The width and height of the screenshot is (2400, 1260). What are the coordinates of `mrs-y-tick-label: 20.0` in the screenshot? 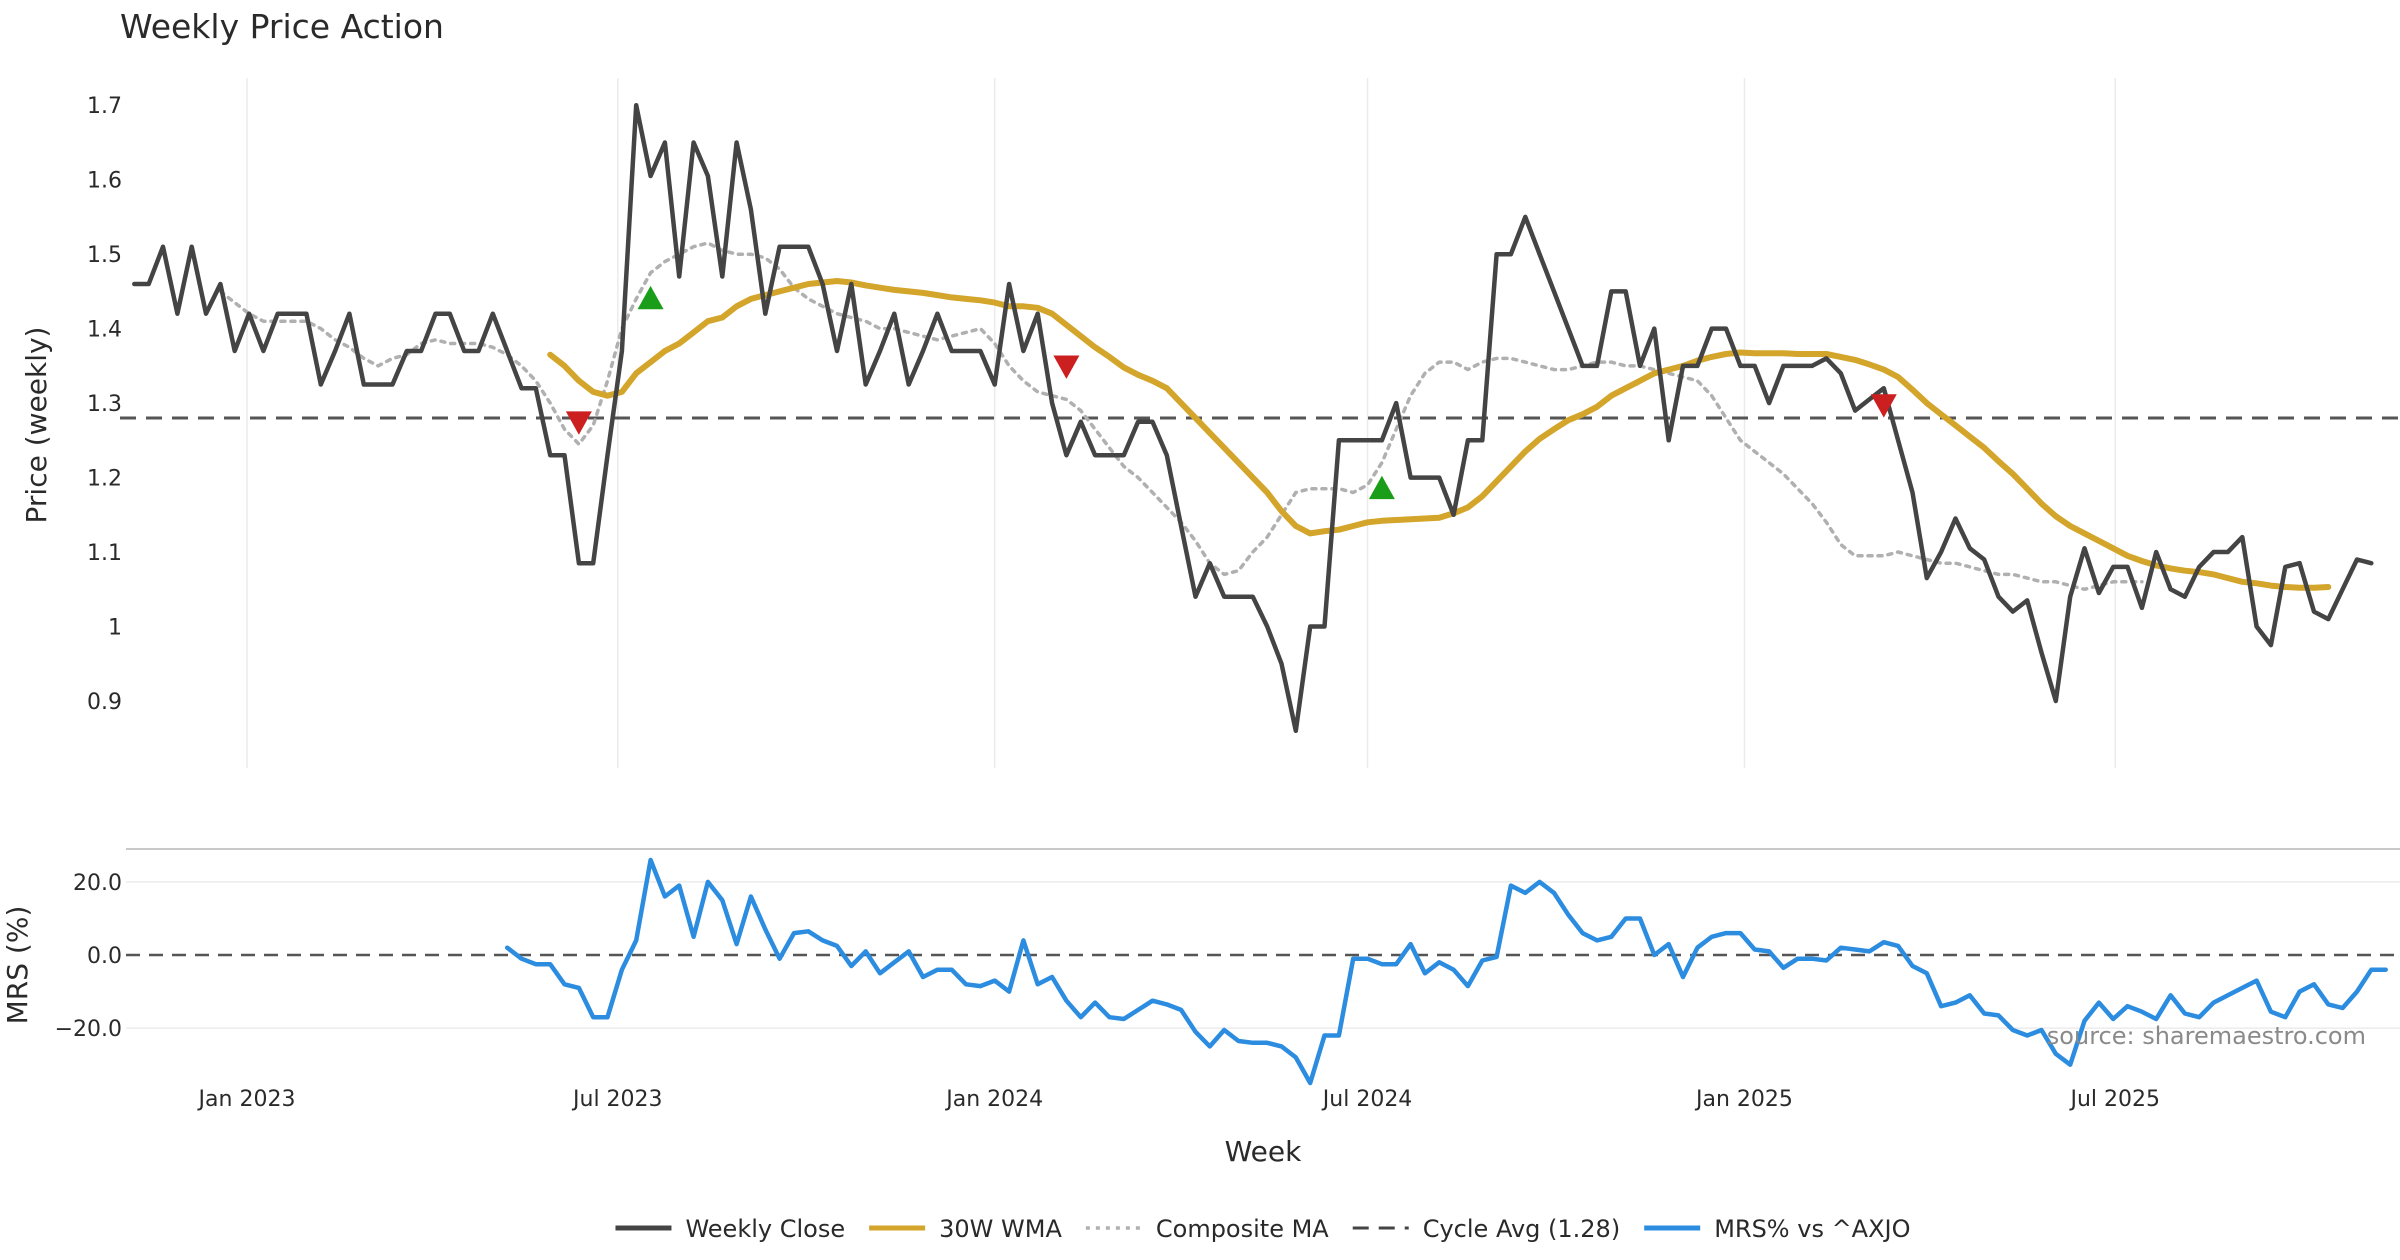 It's located at (97, 883).